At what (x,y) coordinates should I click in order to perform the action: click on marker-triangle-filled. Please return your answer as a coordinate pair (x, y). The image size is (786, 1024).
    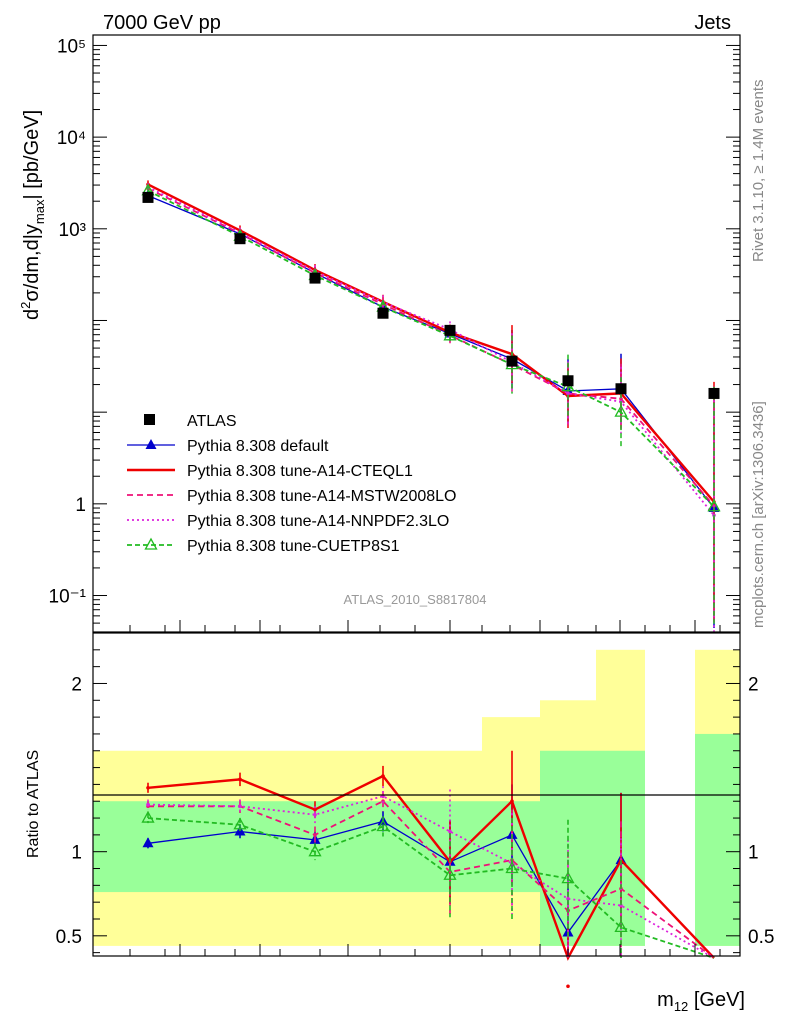
    Looking at the image, I should click on (148, 842).